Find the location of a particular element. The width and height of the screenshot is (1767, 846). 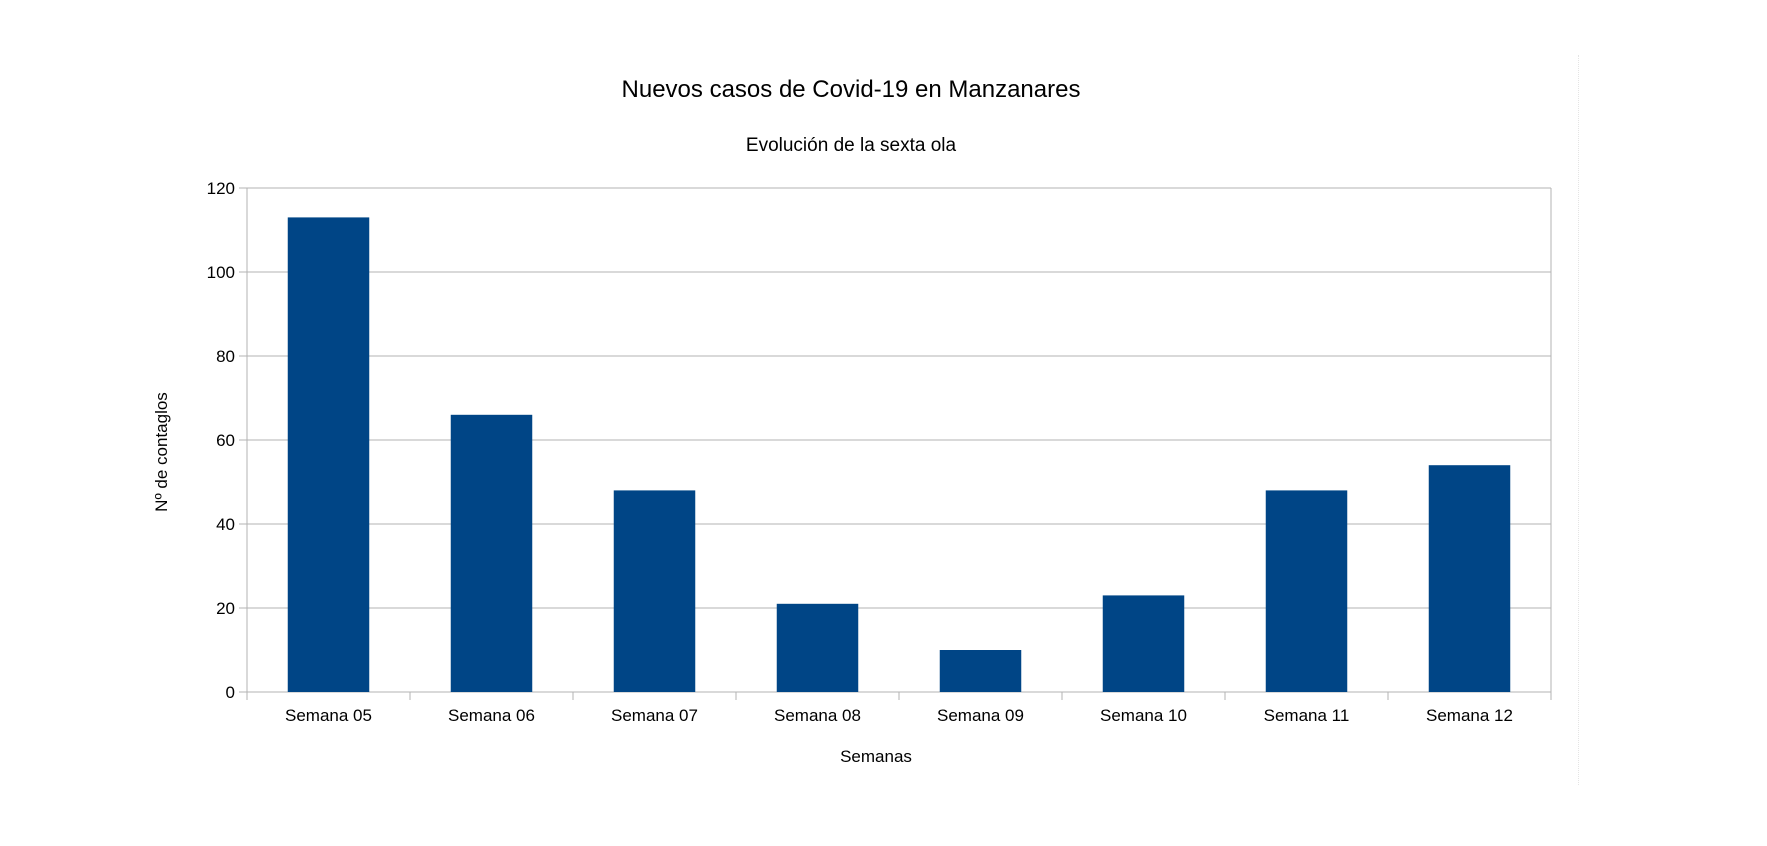

y-axis-ticks: 0 20 40 60 80 100 120 is located at coordinates (227, 440).